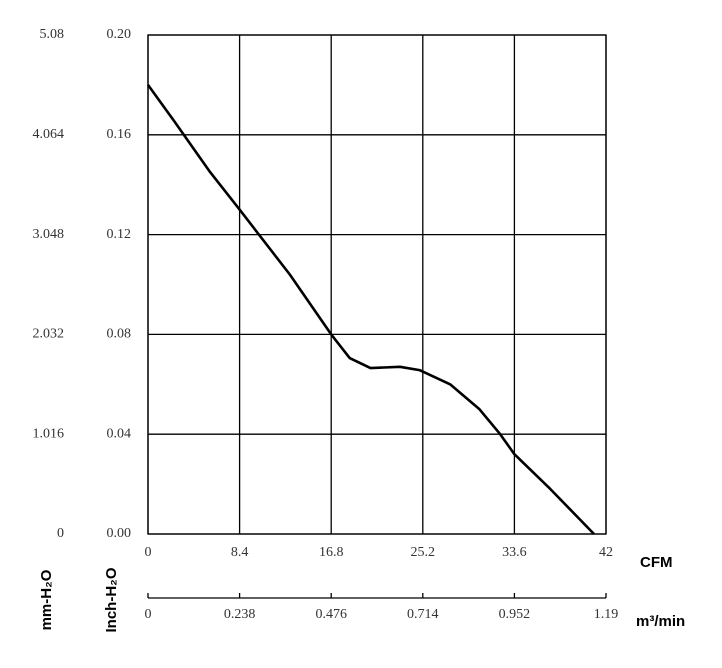 This screenshot has height=668, width=722. Describe the element at coordinates (119, 34) in the screenshot. I see `y-tick-label: 0.20` at that location.